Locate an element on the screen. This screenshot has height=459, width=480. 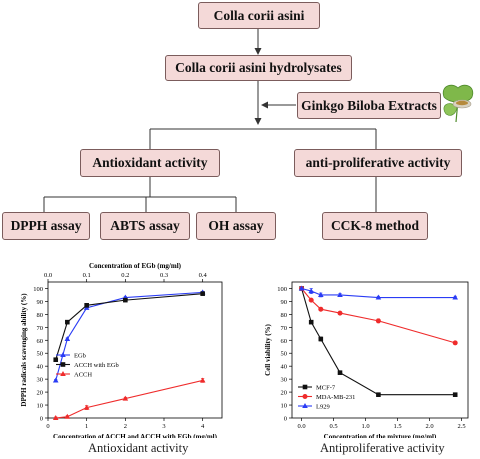
legend-label: MCF-7 is located at coordinates (326, 387).